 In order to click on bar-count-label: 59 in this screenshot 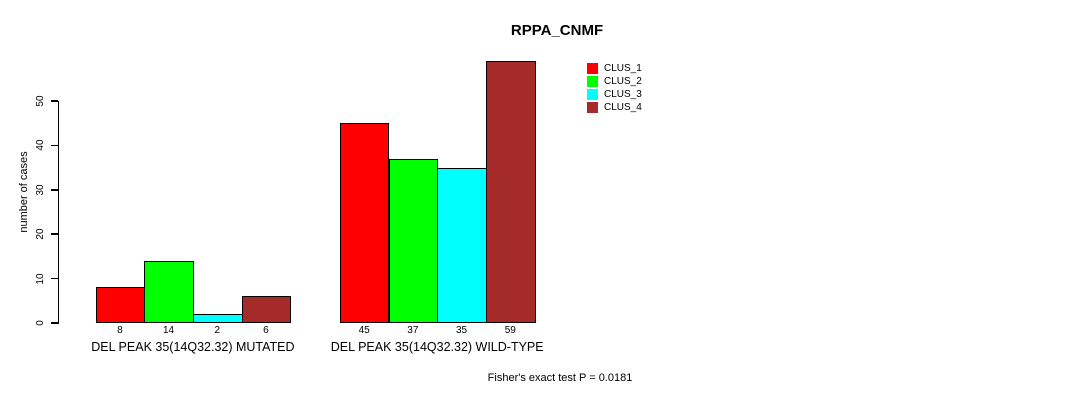, I will do `click(510, 330)`.